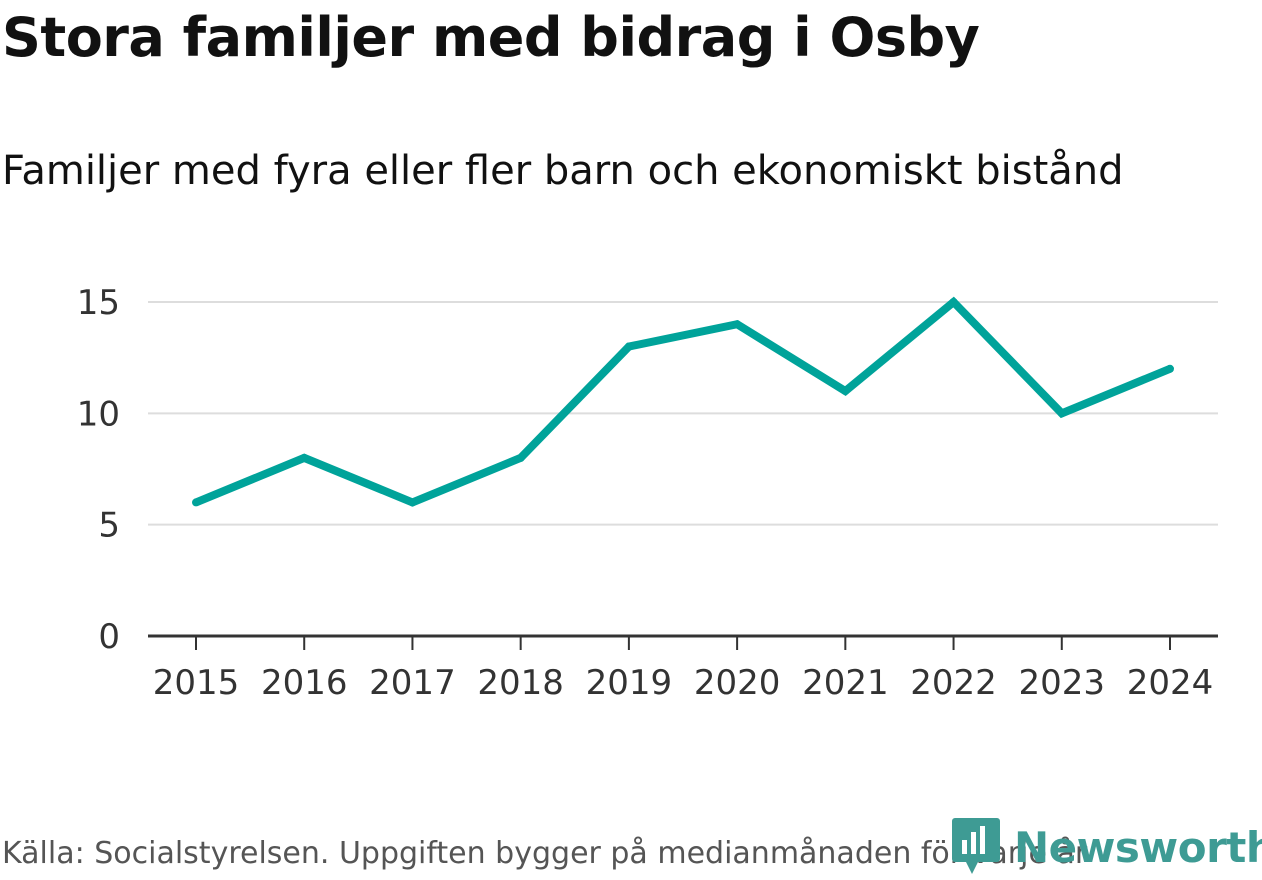  Describe the element at coordinates (629, 683) in the screenshot. I see `x-tick-label-2019: 2019` at that location.